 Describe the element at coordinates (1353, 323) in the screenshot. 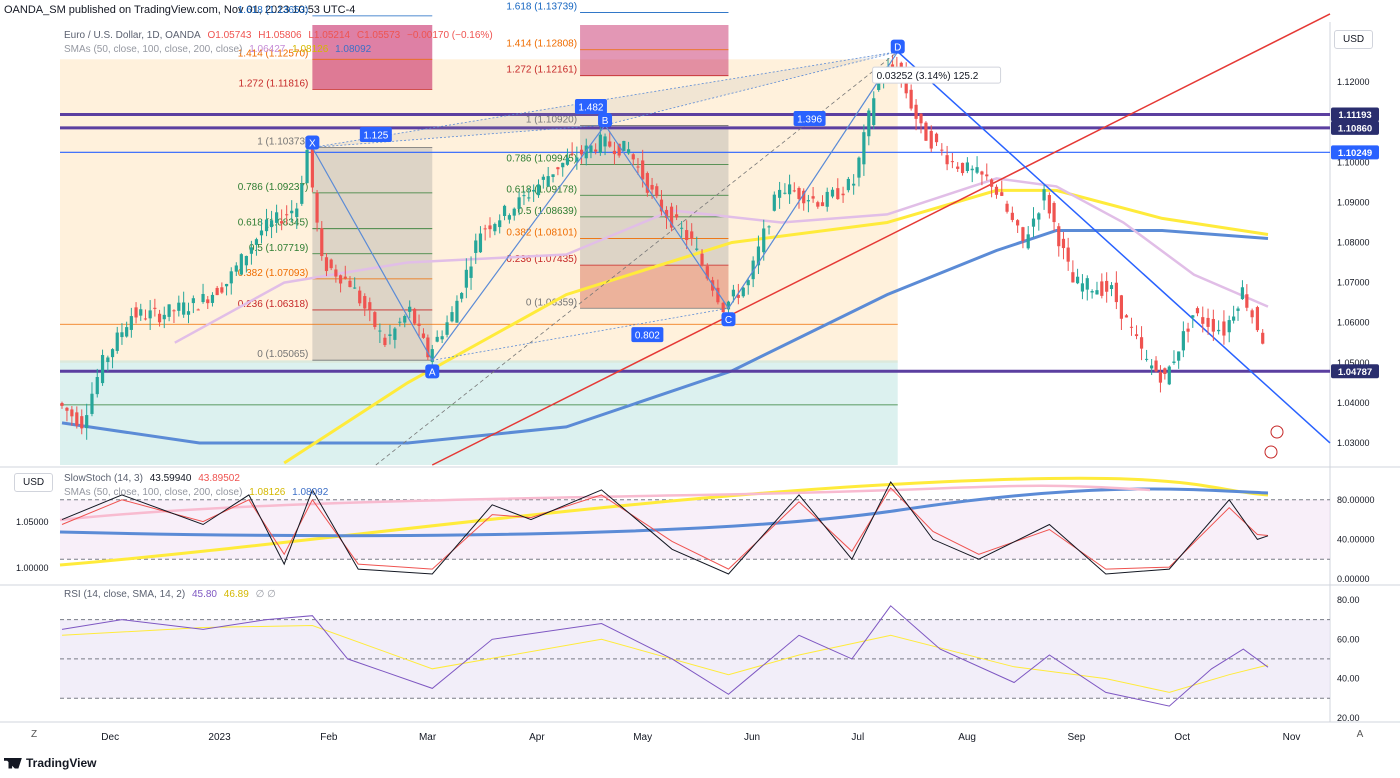

I see `price-axis-tick: 1.06000` at that location.